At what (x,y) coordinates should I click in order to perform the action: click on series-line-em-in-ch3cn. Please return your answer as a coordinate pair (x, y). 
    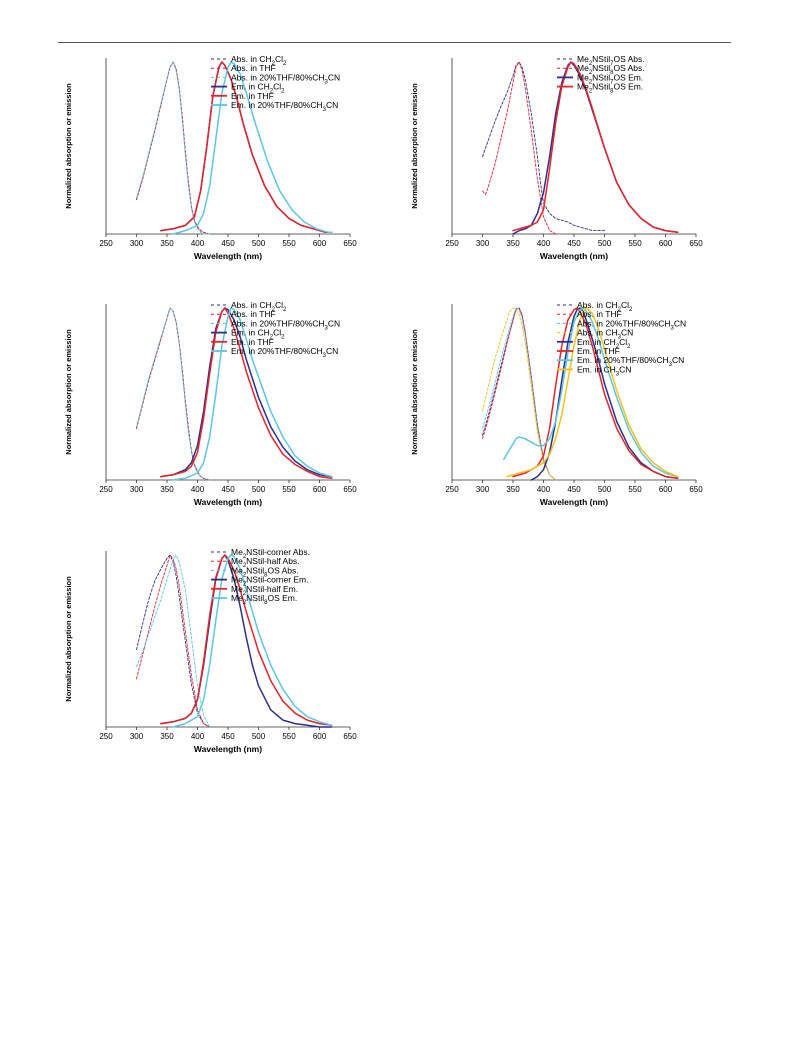
    Looking at the image, I should click on (592, 392).